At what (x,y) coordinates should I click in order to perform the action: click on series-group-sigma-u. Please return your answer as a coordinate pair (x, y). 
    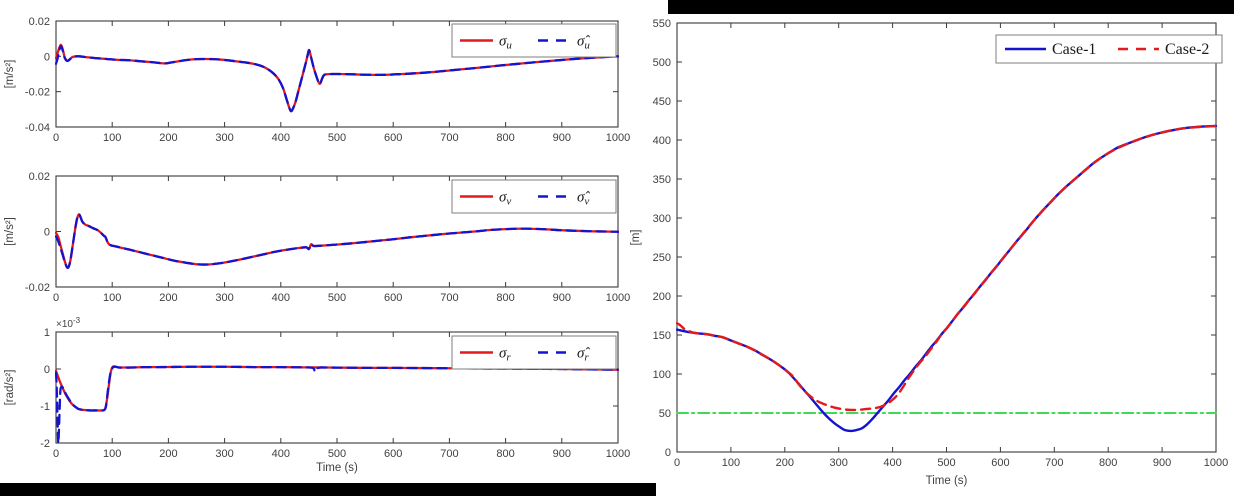
    Looking at the image, I should click on (337, 78).